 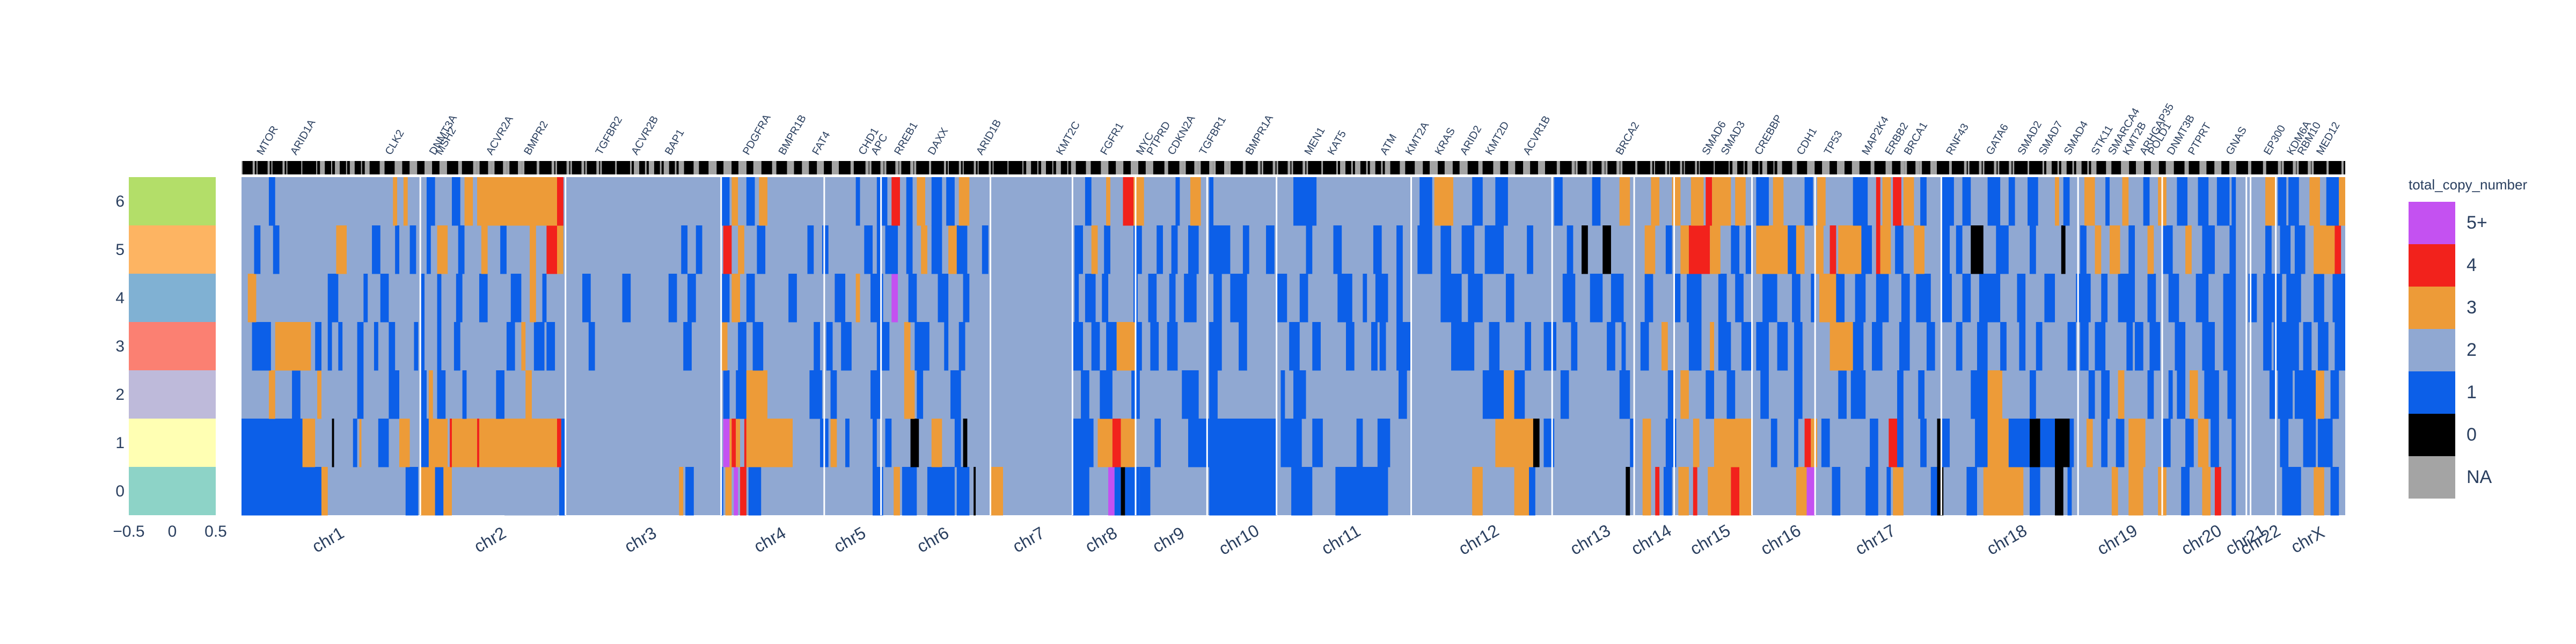 I want to click on gene-label: SMAD4, so click(x=2076, y=138).